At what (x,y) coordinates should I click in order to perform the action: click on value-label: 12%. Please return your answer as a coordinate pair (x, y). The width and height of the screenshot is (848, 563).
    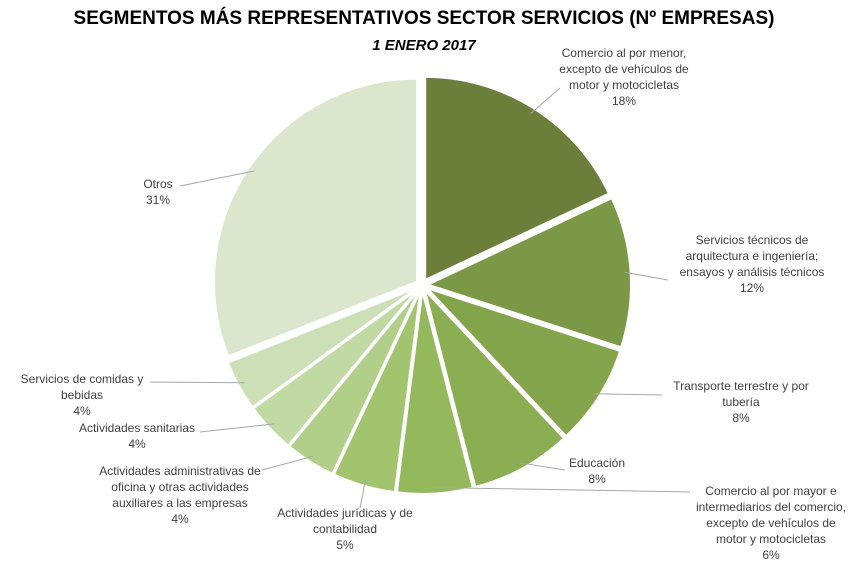
    Looking at the image, I should click on (752, 288).